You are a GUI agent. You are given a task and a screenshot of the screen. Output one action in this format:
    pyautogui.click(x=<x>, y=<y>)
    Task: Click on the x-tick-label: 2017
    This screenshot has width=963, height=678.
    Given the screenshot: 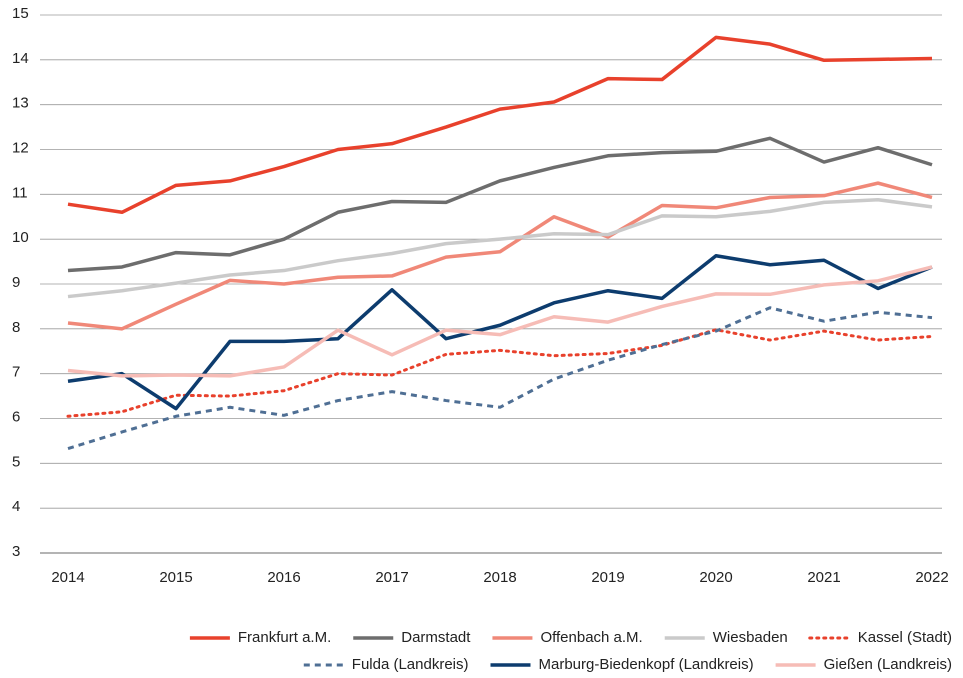 What is the action you would take?
    pyautogui.click(x=391, y=577)
    